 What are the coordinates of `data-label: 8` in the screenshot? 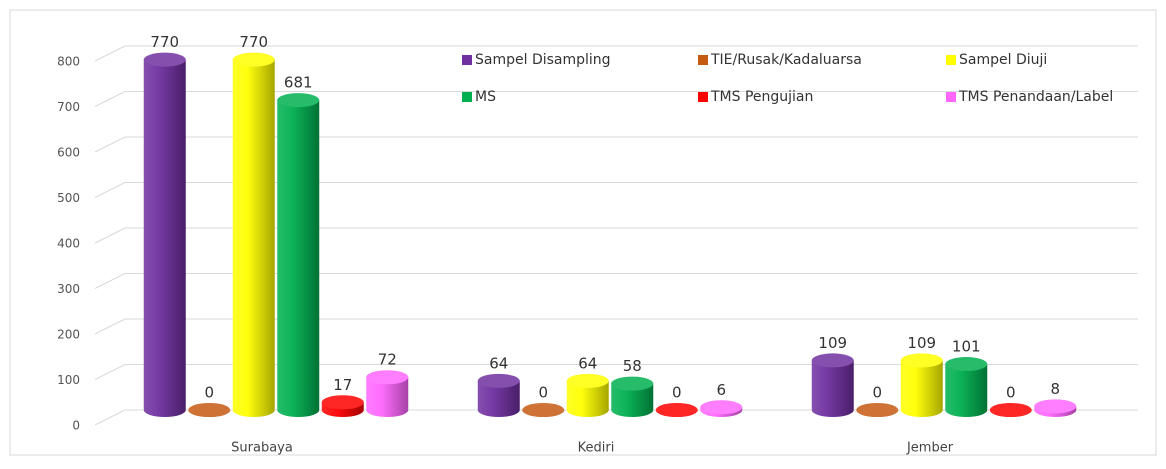 It's located at (1055, 389).